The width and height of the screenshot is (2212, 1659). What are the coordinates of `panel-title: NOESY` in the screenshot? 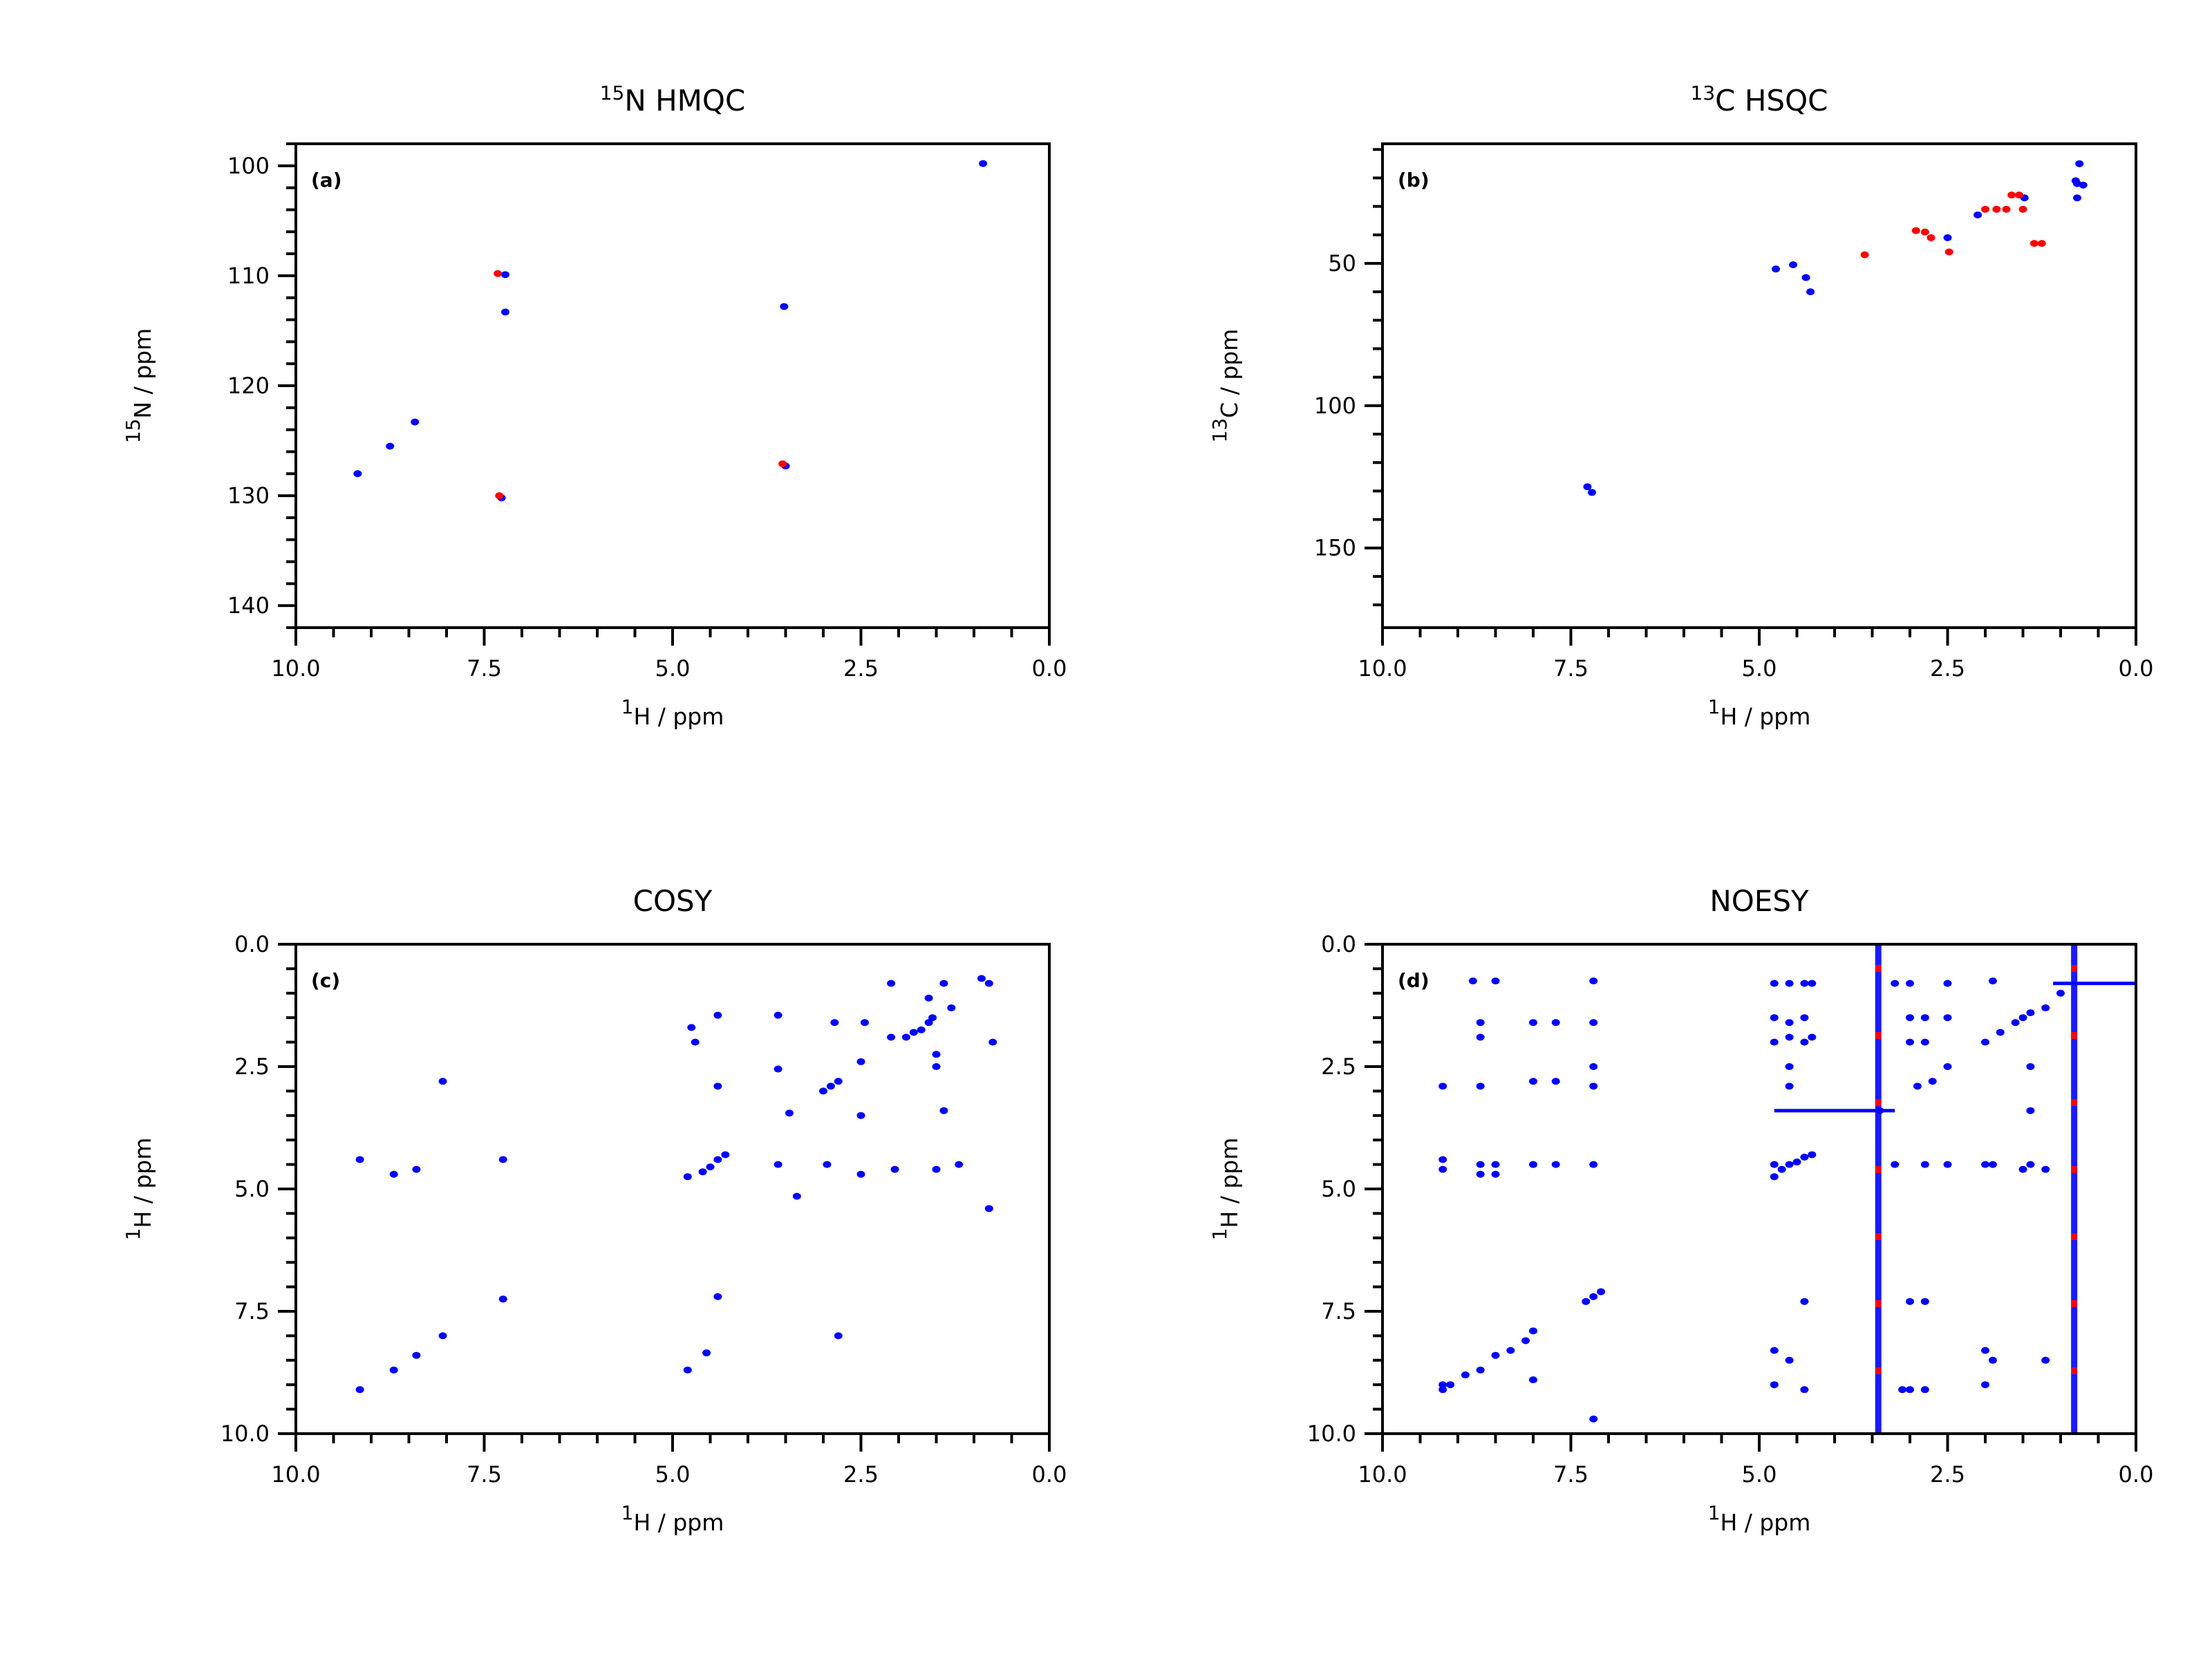 It's located at (1759, 901).